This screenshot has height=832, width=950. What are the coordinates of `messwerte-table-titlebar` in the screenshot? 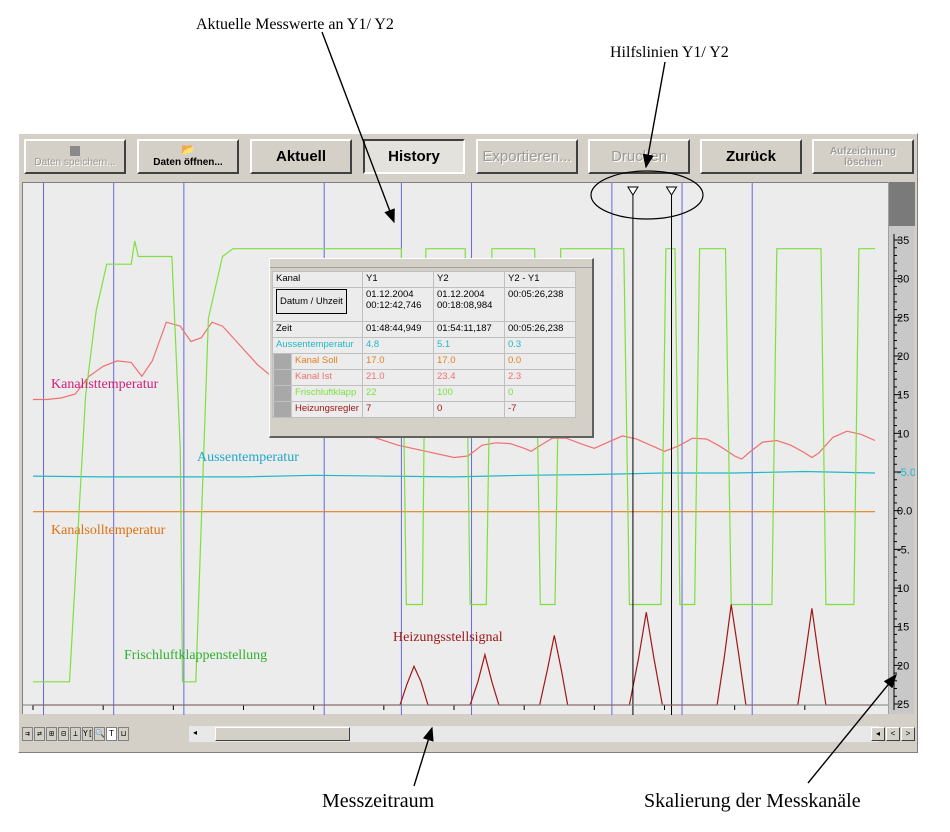 It's located at (431, 263).